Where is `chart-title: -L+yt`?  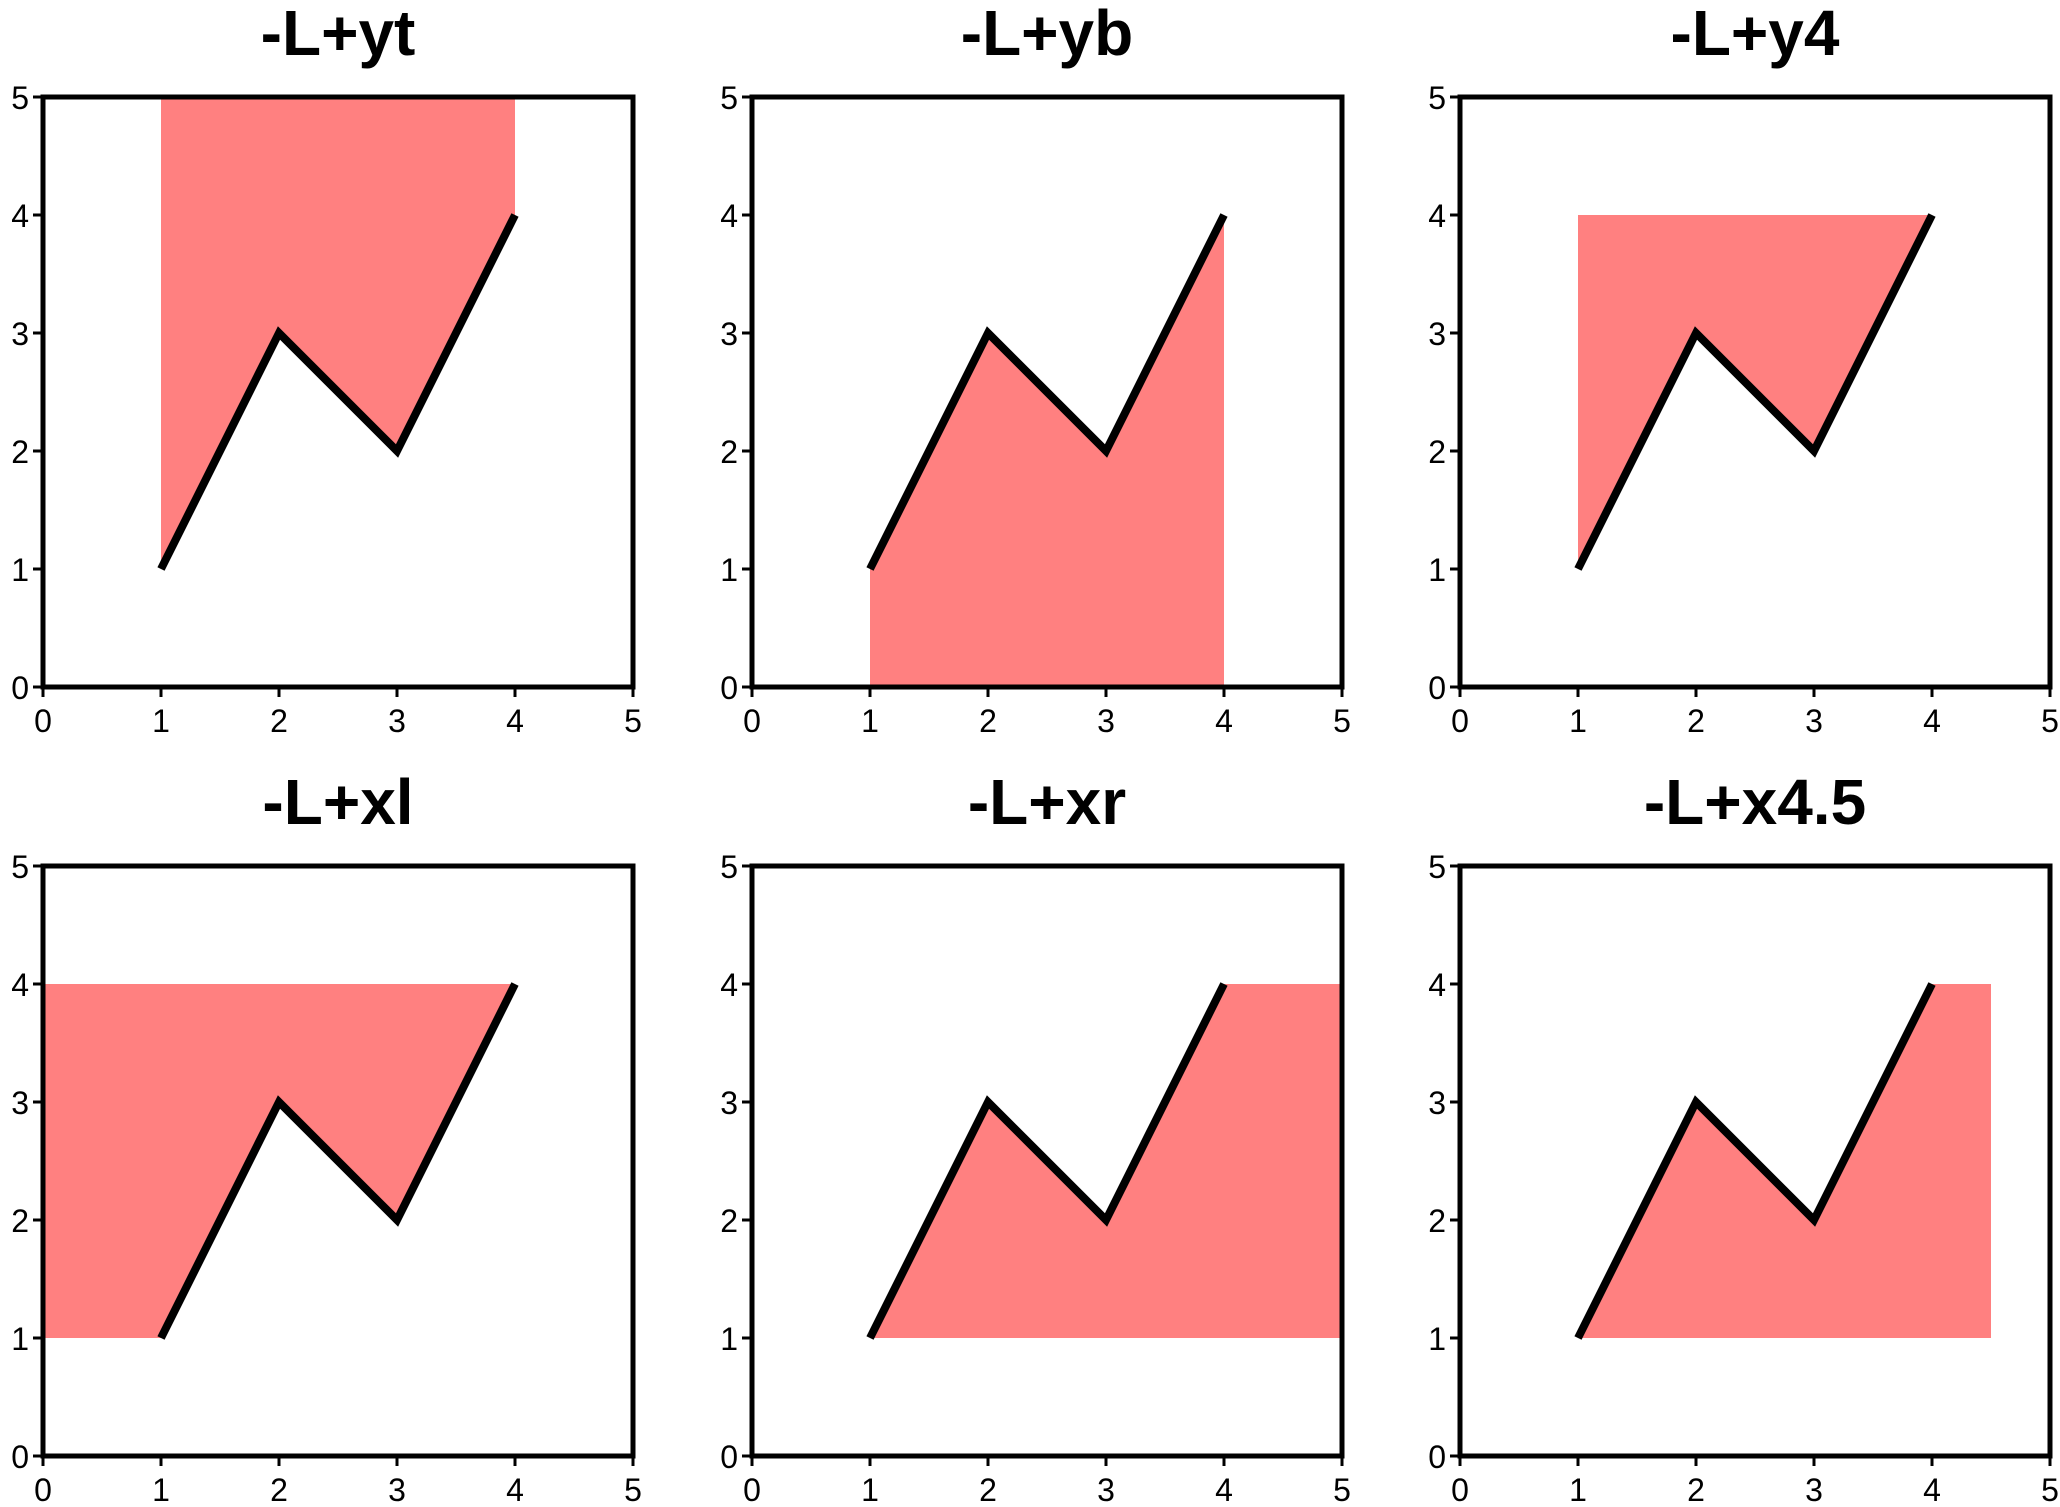
chart-title: -L+yt is located at coordinates (338, 34).